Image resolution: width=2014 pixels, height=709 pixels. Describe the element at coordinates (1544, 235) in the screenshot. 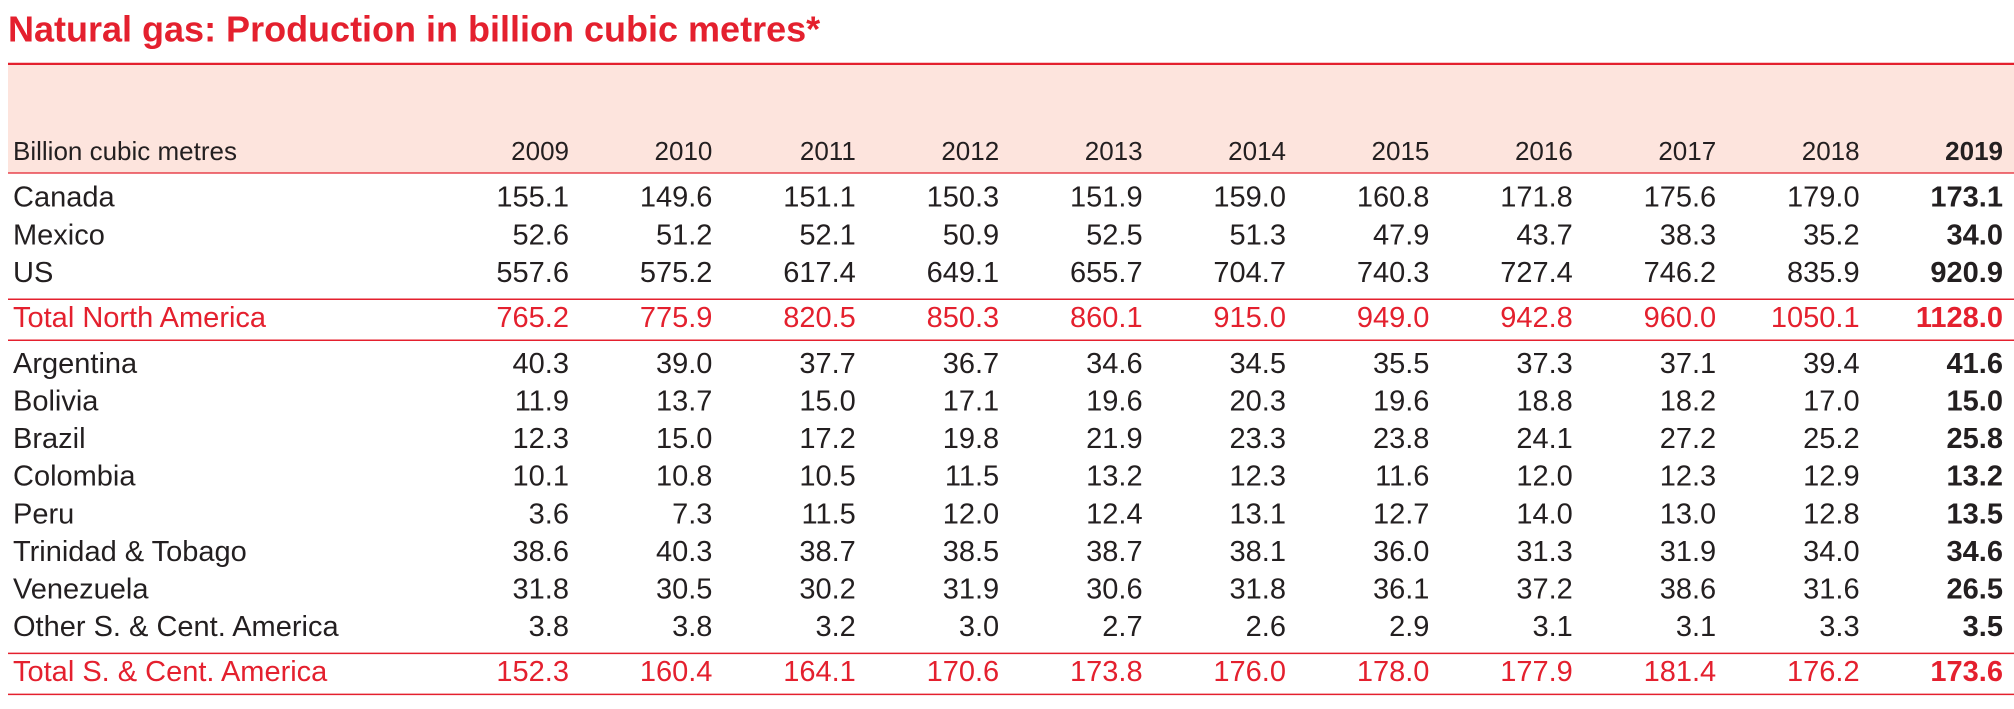

I see `row-value: 43.7` at that location.